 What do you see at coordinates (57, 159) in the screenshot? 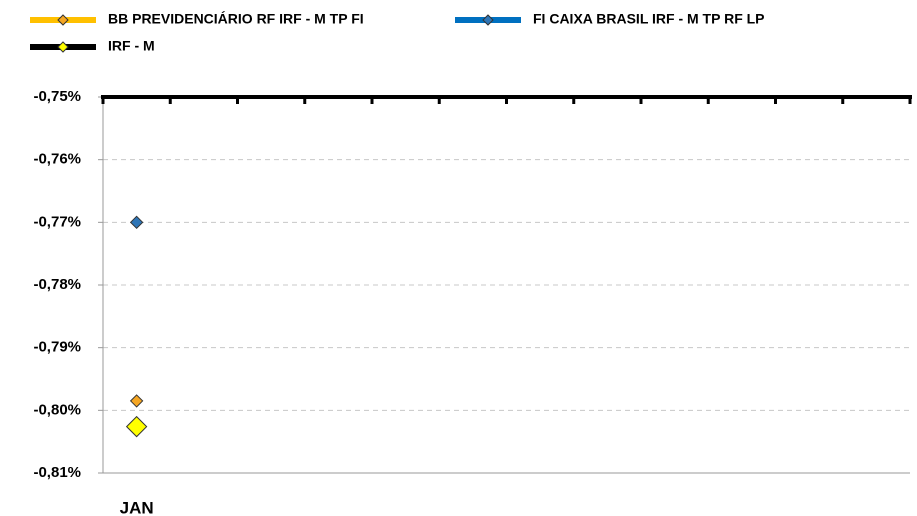
I see `y-tick-label: -0,76%` at bounding box center [57, 159].